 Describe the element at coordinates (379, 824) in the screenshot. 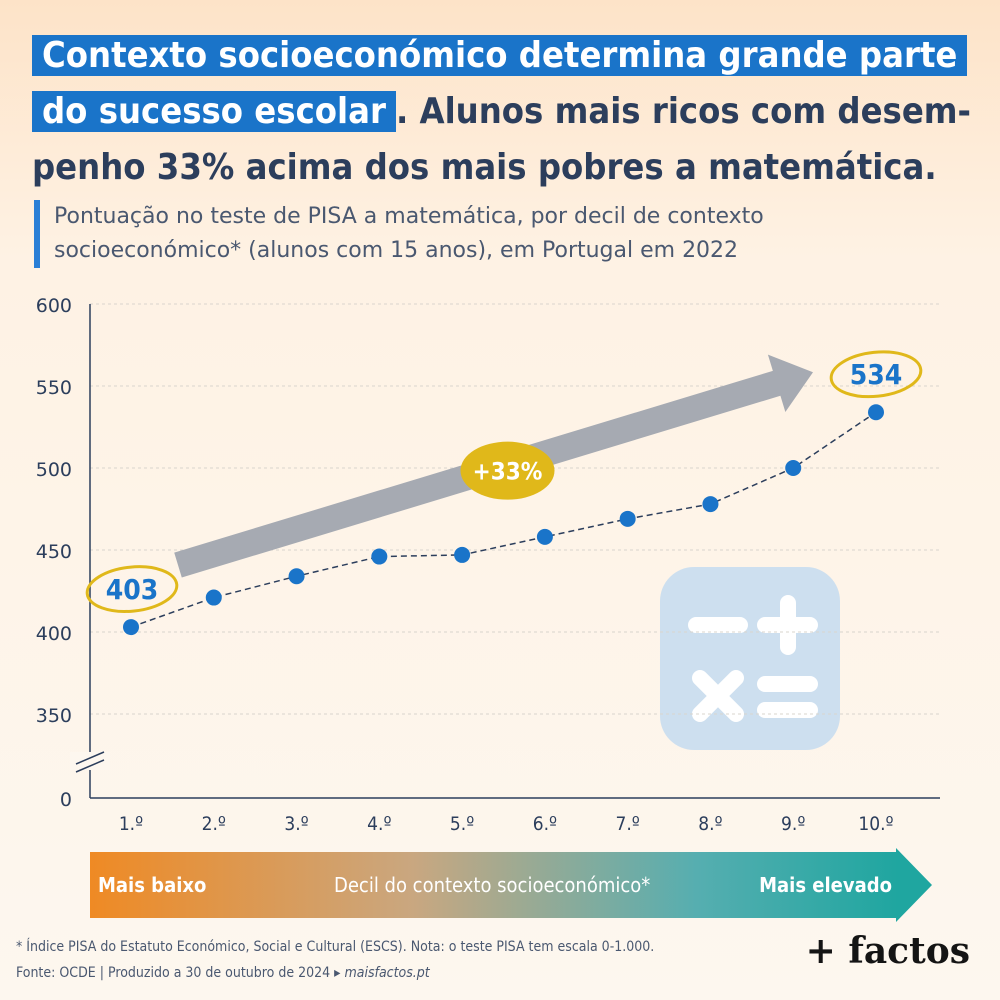

I see `x-tick-label: 4.º` at that location.